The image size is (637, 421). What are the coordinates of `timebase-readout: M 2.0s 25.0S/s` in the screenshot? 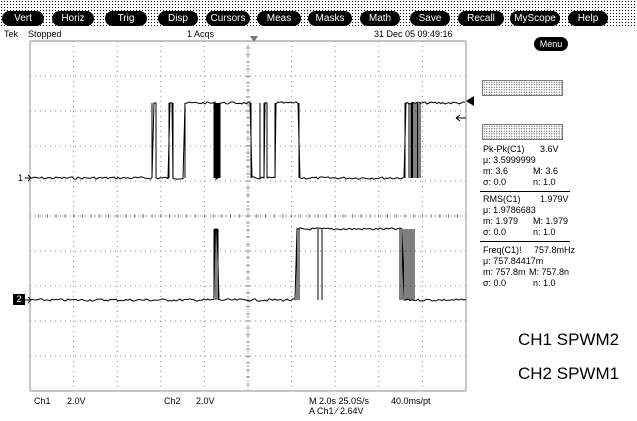 It's located at (339, 401).